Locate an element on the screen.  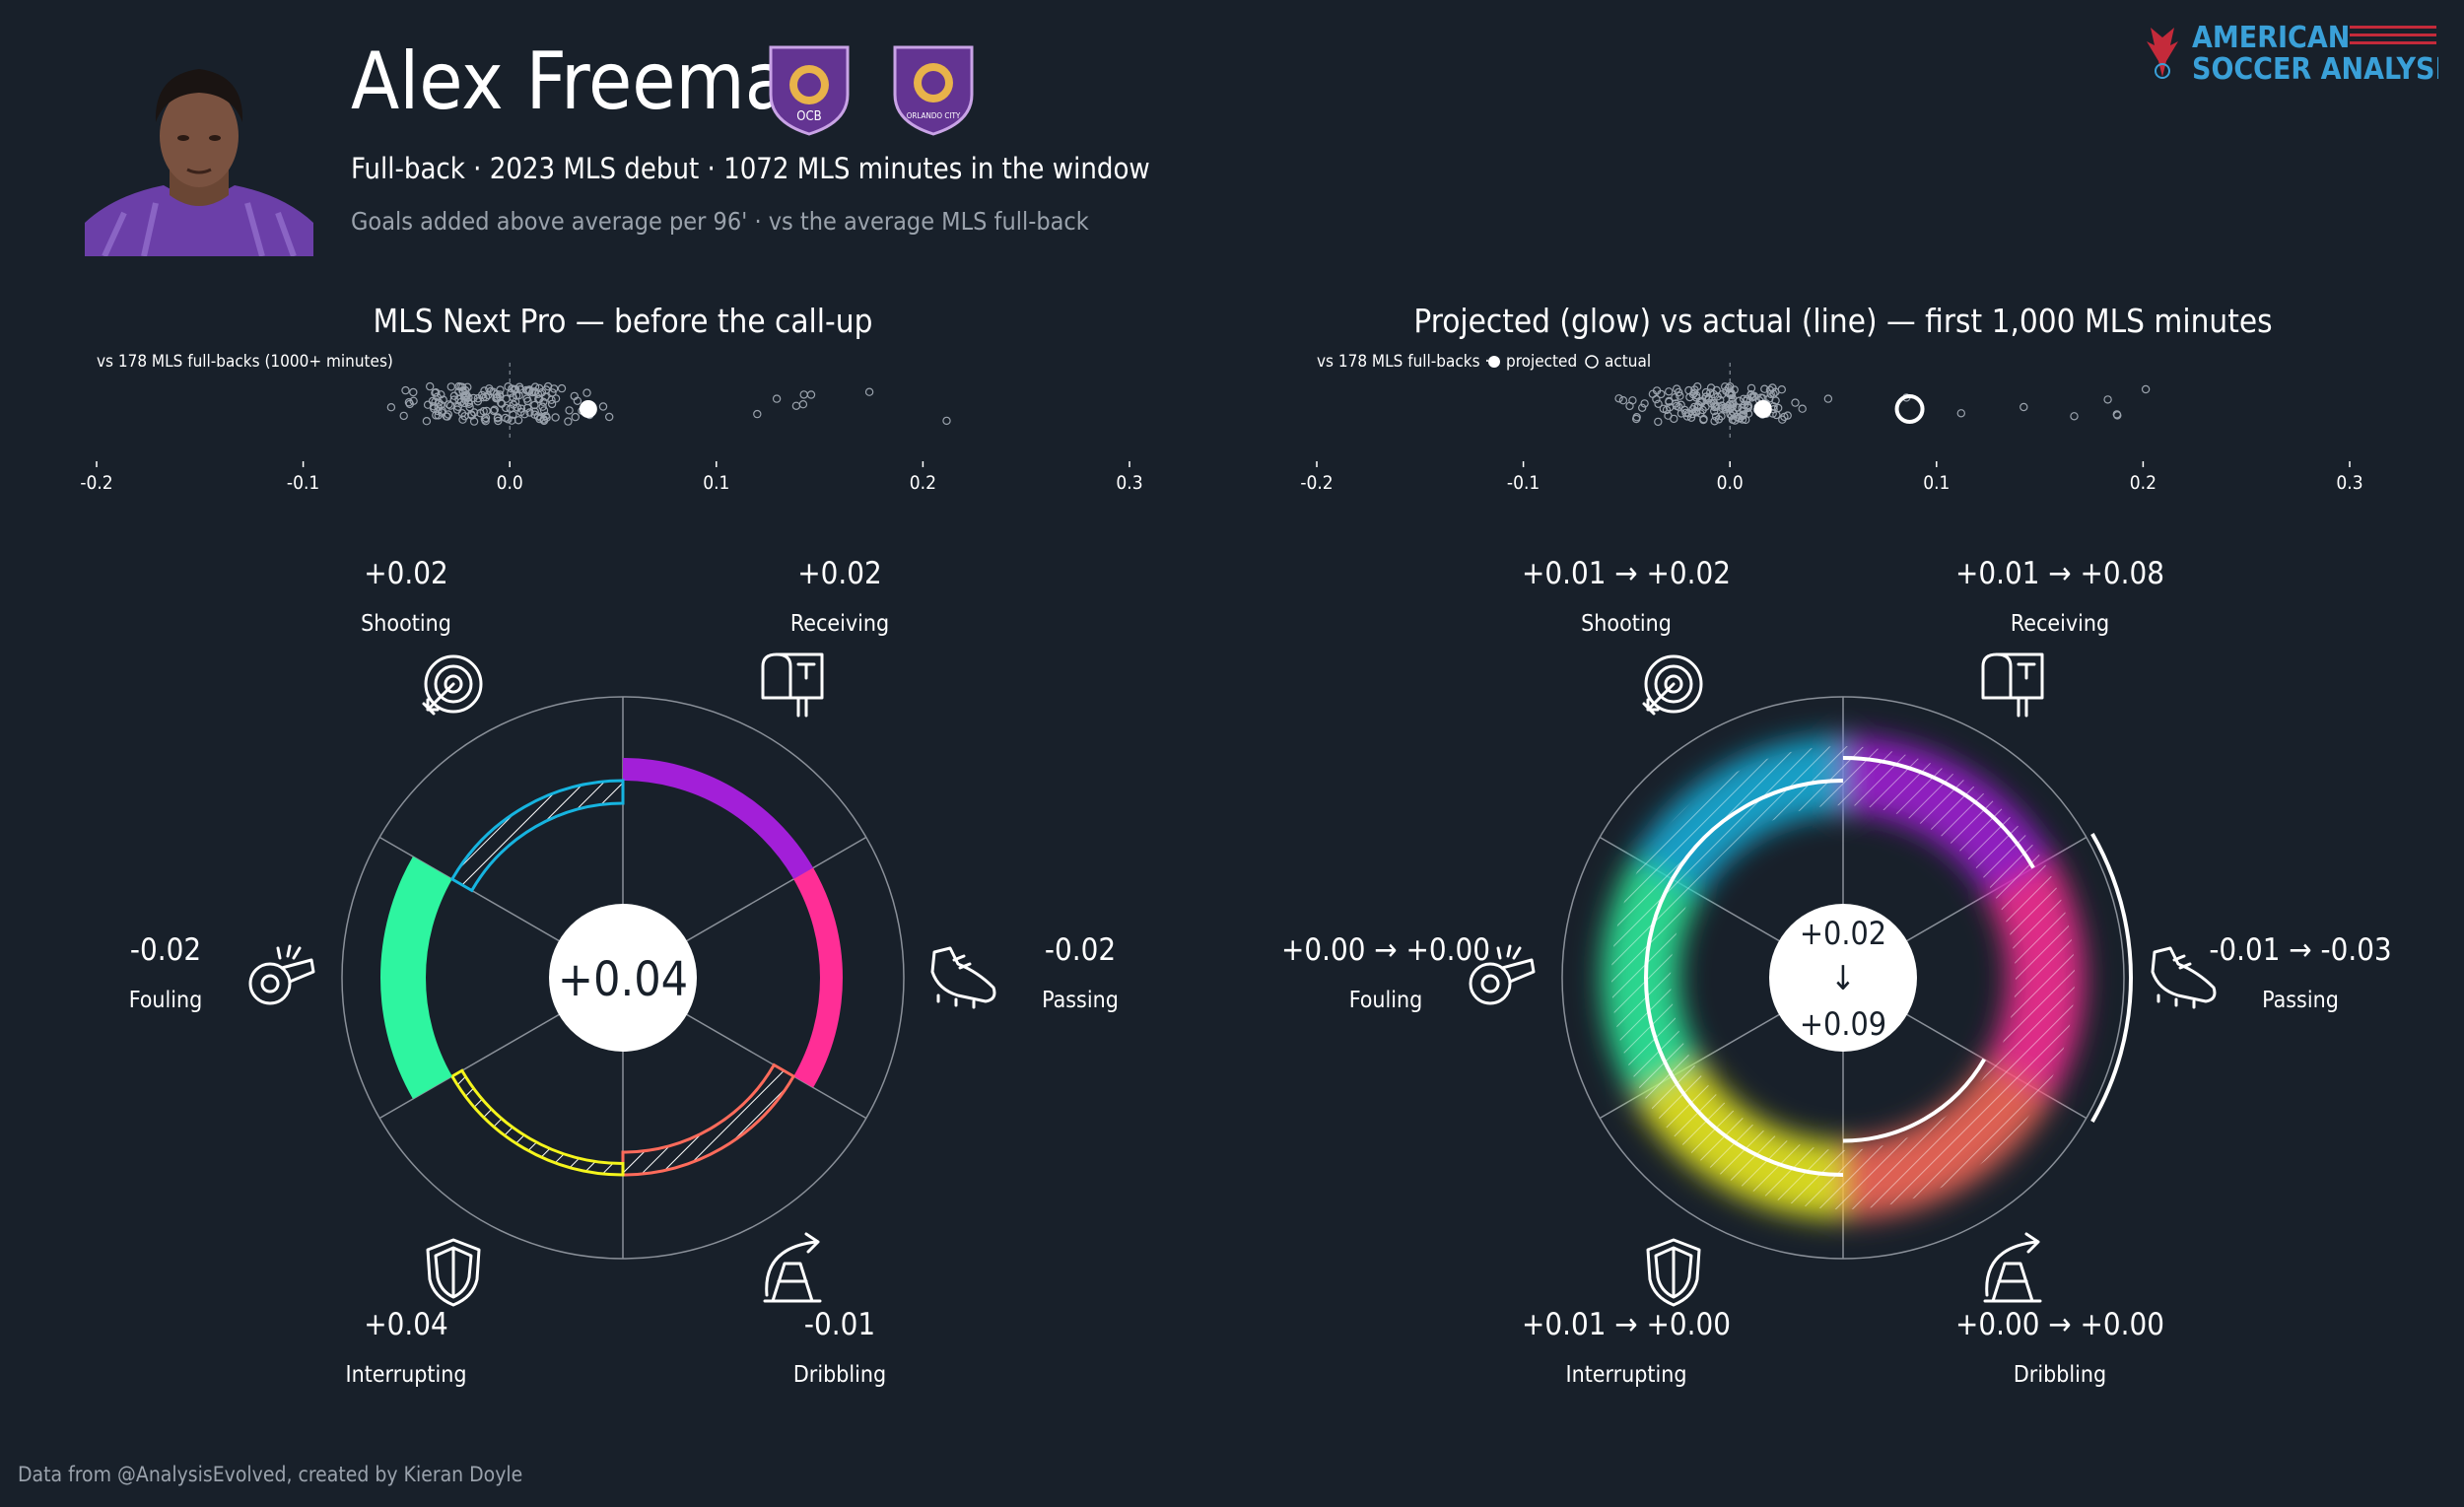
left-strip-label: vs 178 MLS full-backs (1000+ minutes) is located at coordinates (245, 362).